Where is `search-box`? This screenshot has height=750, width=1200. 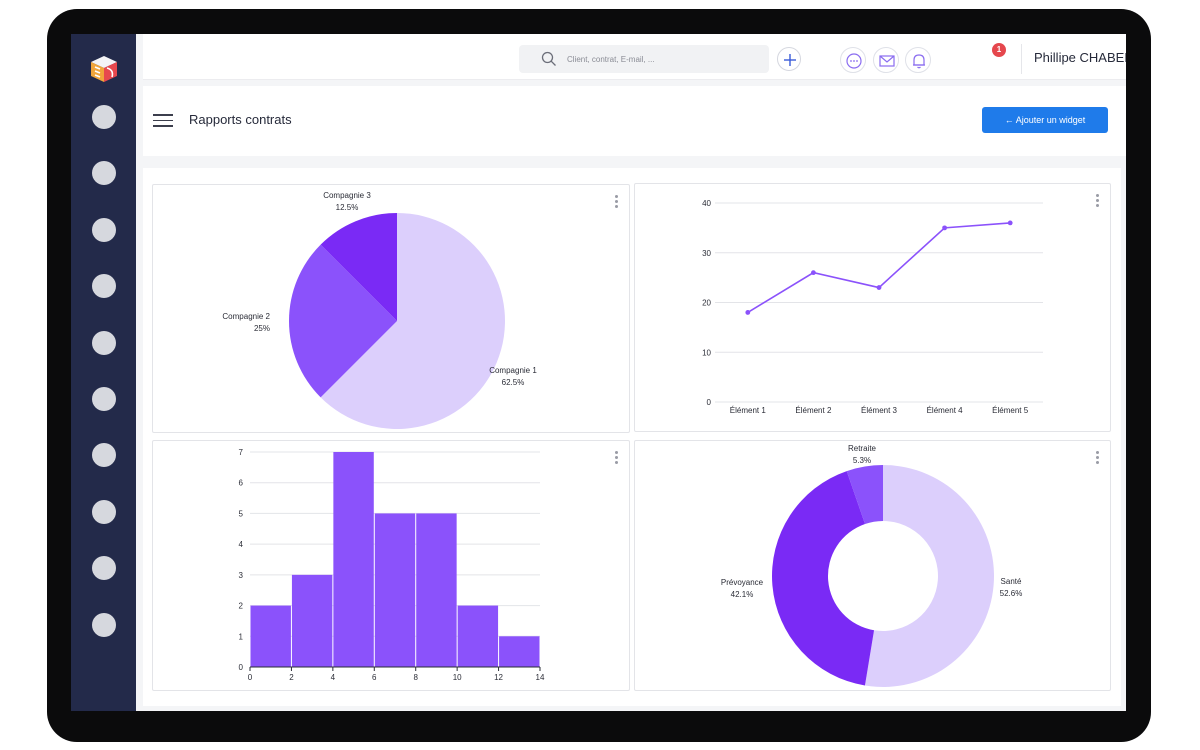
search-box is located at coordinates (644, 59).